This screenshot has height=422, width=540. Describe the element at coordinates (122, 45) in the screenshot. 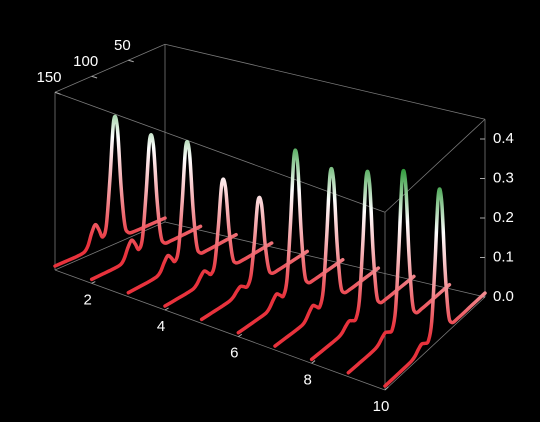

I see `depth-tick-label: 50` at that location.